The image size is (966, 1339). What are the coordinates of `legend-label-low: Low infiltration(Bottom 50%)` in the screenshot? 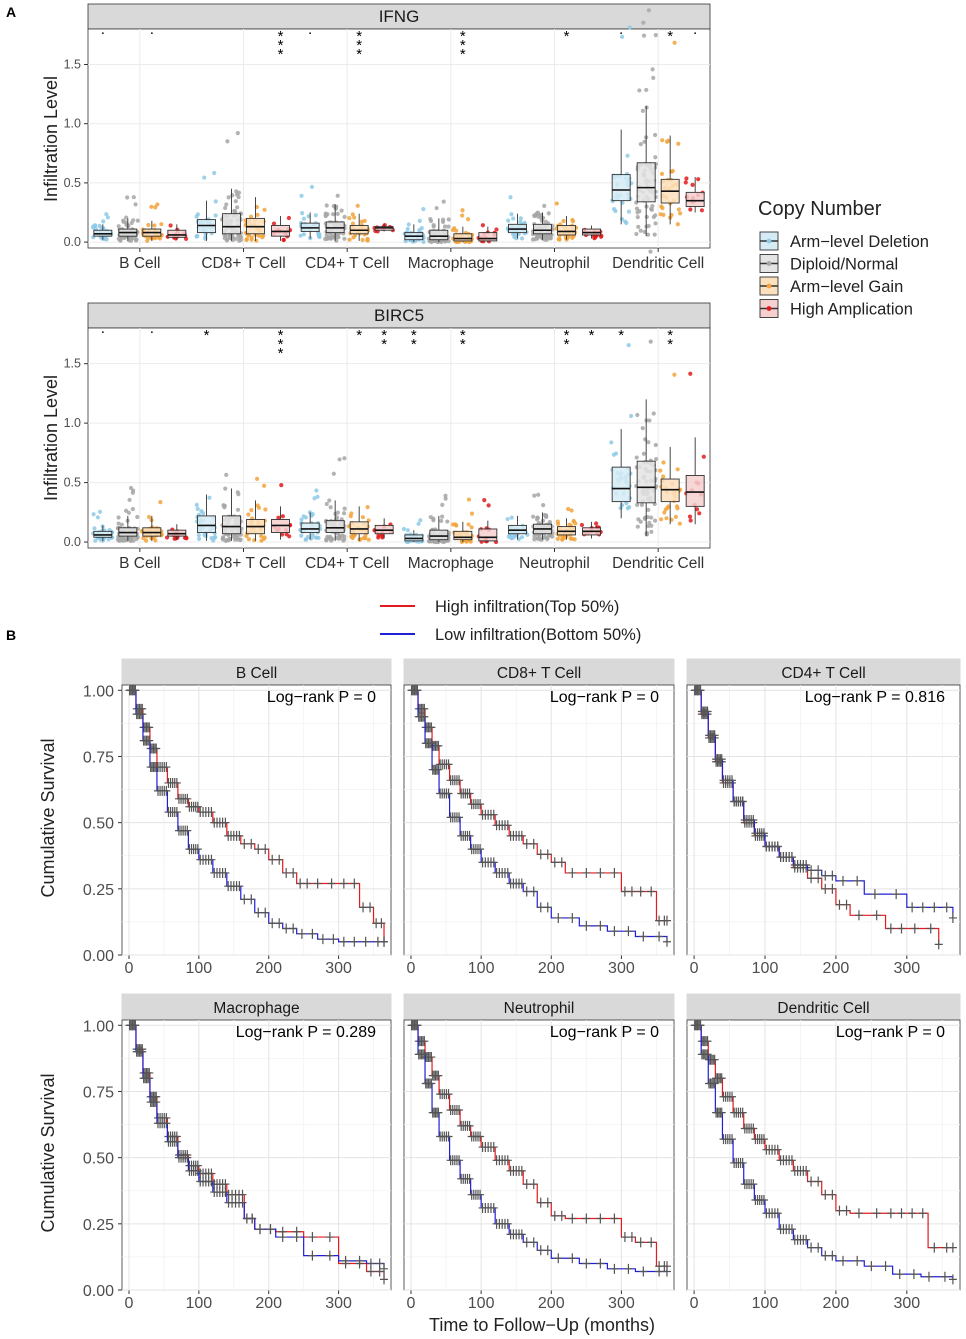 It's located at (538, 635).